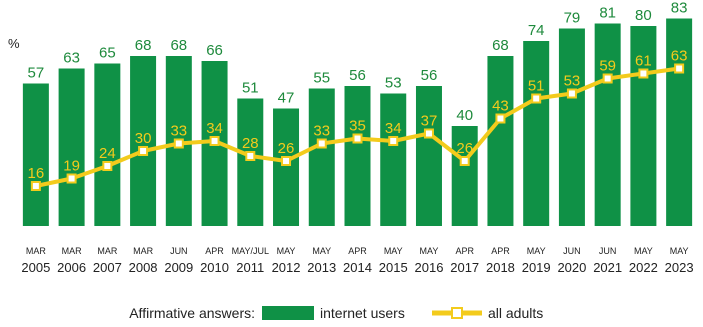 This screenshot has width=703, height=327. I want to click on legend-bar-label: internet users, so click(362, 313).